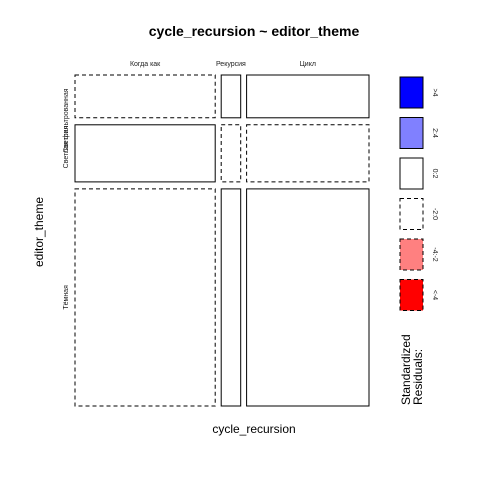 The width and height of the screenshot is (480, 480). Describe the element at coordinates (434, 254) in the screenshot. I see `legend-label: -4:-2` at that location.